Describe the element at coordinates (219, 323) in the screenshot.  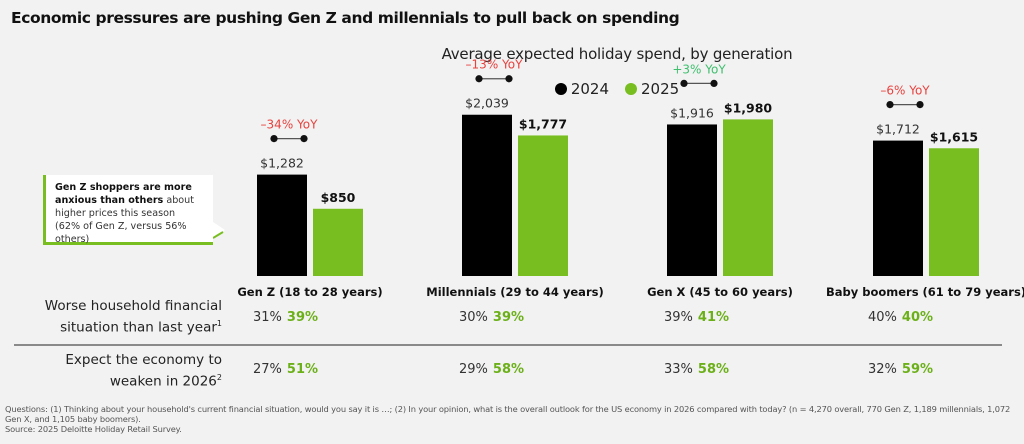
I see `footnote-mark: 1` at that location.